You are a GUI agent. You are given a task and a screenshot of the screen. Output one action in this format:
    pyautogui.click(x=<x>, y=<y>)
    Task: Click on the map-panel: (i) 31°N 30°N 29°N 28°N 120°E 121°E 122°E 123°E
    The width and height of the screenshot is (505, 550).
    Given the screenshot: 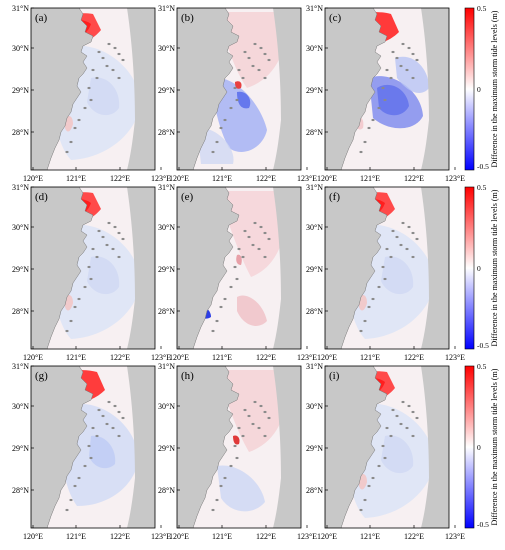 What is the action you would take?
    pyautogui.click(x=385, y=451)
    